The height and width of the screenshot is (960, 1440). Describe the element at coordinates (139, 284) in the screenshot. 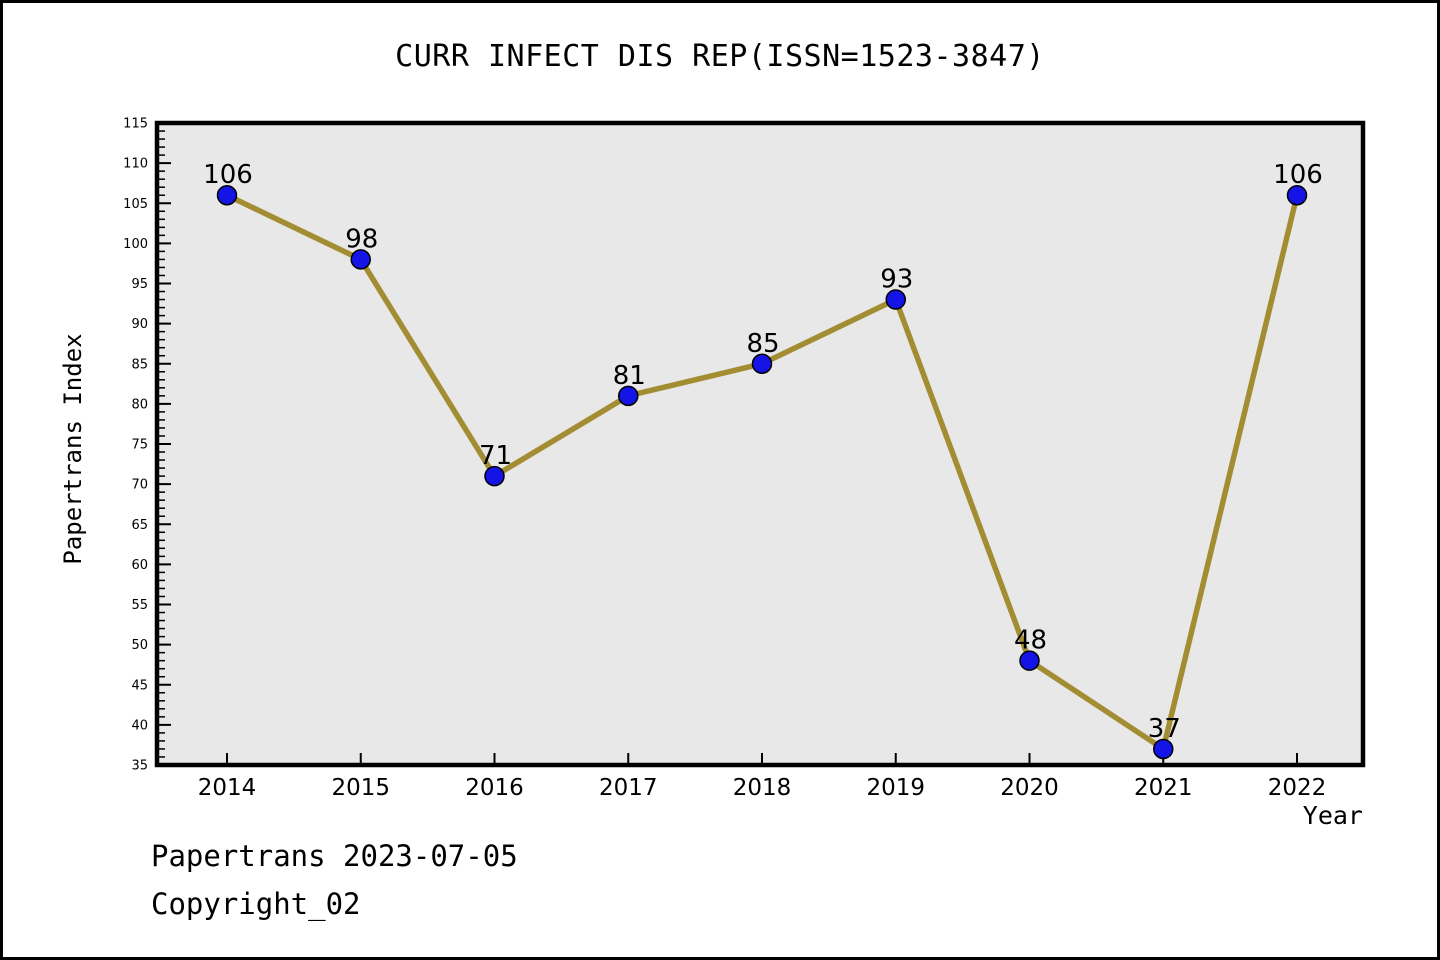

I see `y-tick-label: 95` at that location.